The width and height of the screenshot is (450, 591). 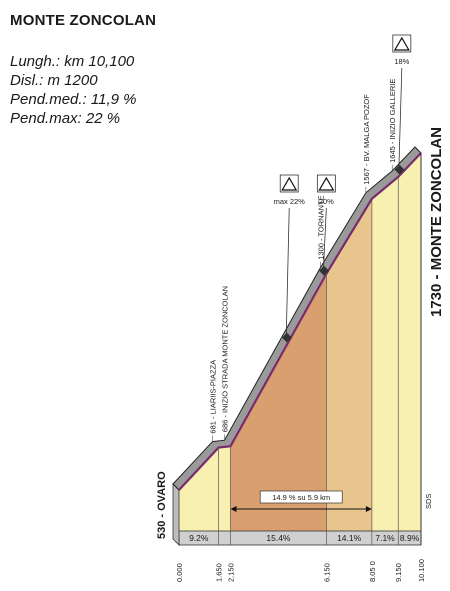 What do you see at coordinates (410, 538) in the screenshot?
I see `grade-label: 8.9%` at bounding box center [410, 538].